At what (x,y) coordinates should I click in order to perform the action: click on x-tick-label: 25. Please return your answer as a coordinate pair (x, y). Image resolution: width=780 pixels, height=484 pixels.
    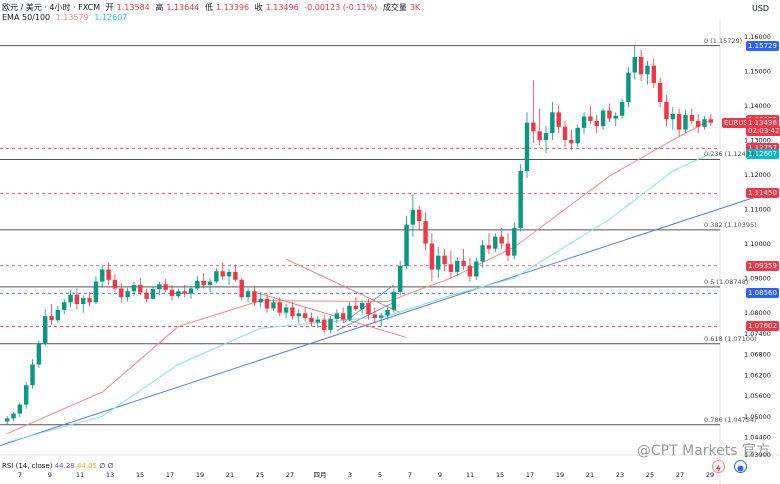
    Looking at the image, I should click on (260, 475).